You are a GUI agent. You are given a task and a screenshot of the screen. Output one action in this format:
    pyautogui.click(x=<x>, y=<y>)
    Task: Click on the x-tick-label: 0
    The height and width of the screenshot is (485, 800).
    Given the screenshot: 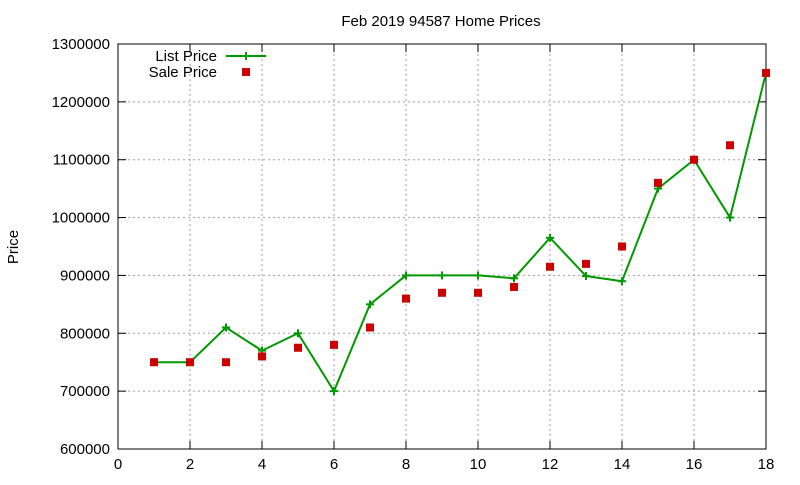 What is the action you would take?
    pyautogui.click(x=118, y=464)
    